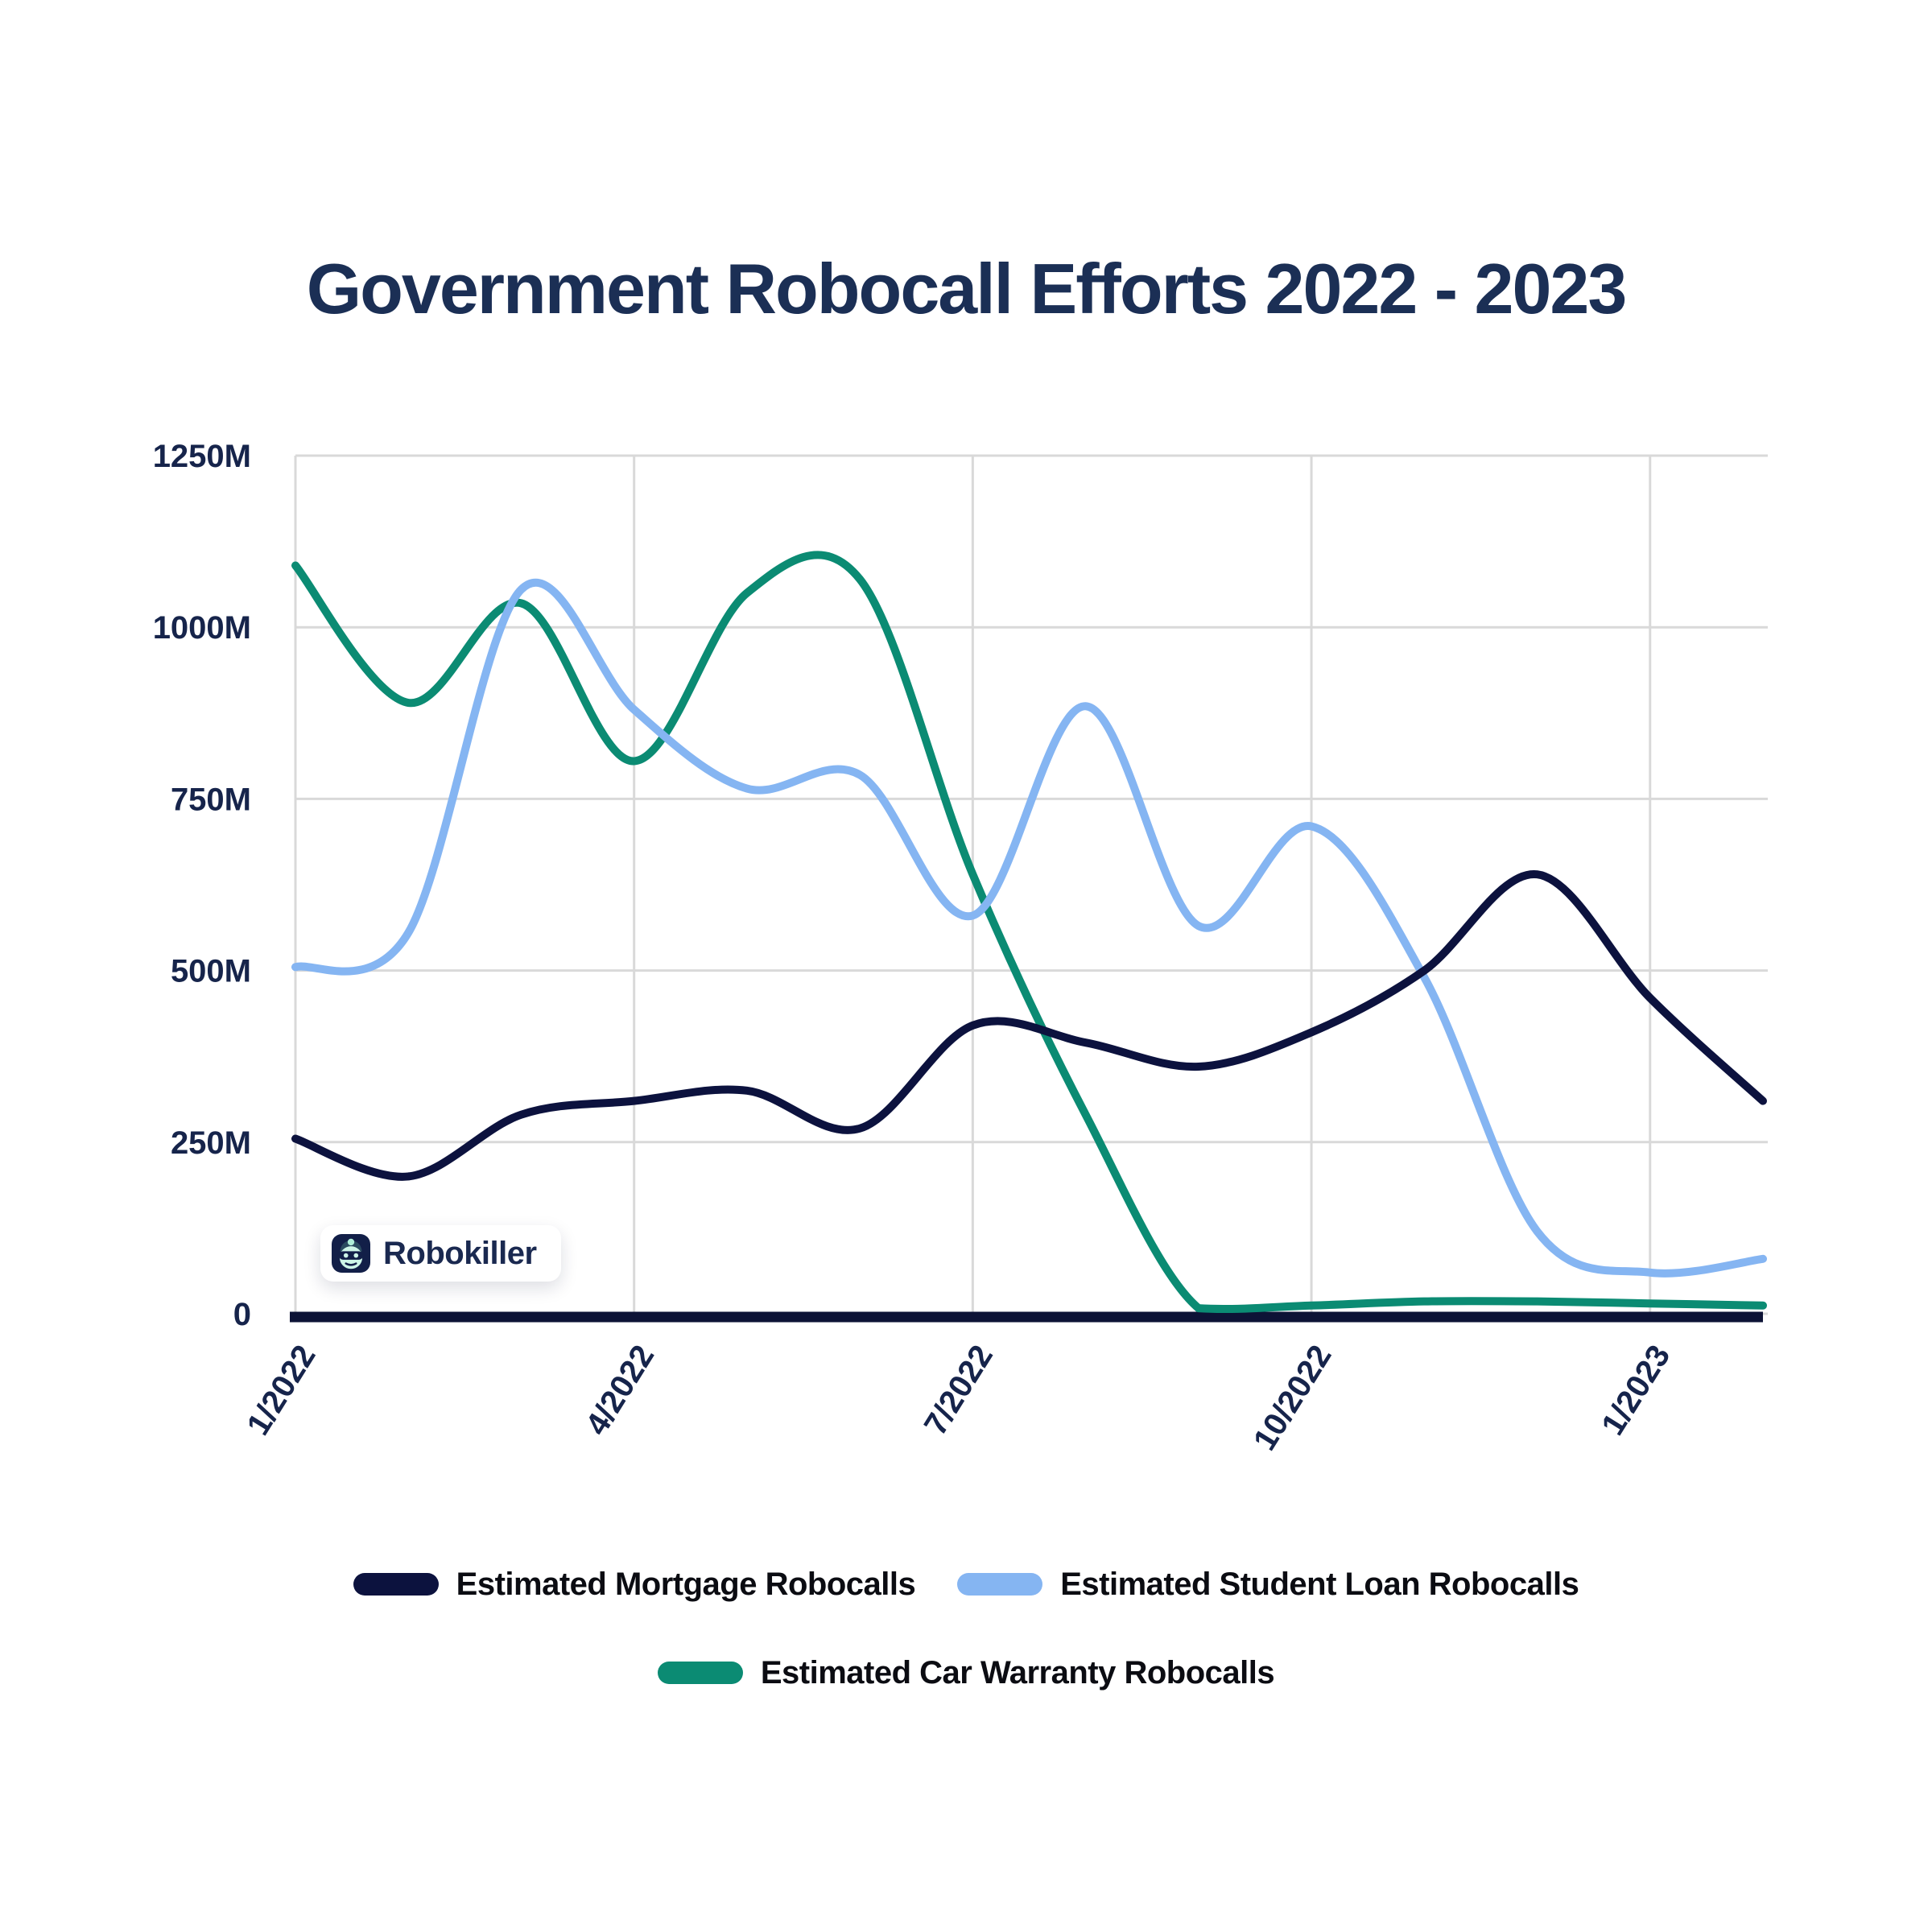 The width and height of the screenshot is (1932, 1932). What do you see at coordinates (211, 971) in the screenshot?
I see `y-tick-label-500M: 500M` at bounding box center [211, 971].